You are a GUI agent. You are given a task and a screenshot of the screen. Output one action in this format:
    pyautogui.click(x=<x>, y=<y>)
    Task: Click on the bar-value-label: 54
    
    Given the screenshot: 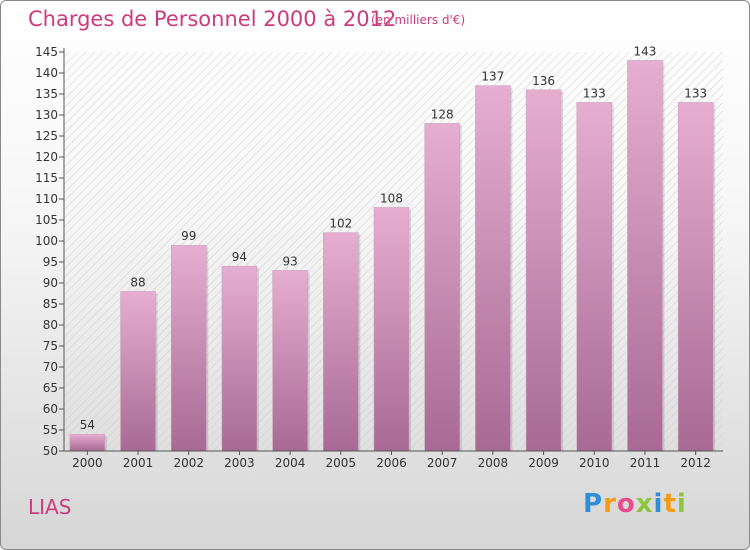 What is the action you would take?
    pyautogui.click(x=87, y=425)
    